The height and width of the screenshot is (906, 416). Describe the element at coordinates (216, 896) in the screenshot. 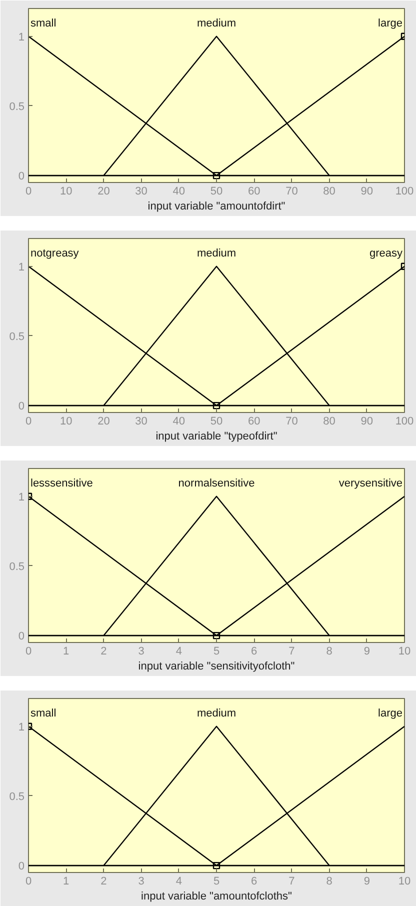

I see `x-axis-title: input variable "amountofcloths"` at that location.